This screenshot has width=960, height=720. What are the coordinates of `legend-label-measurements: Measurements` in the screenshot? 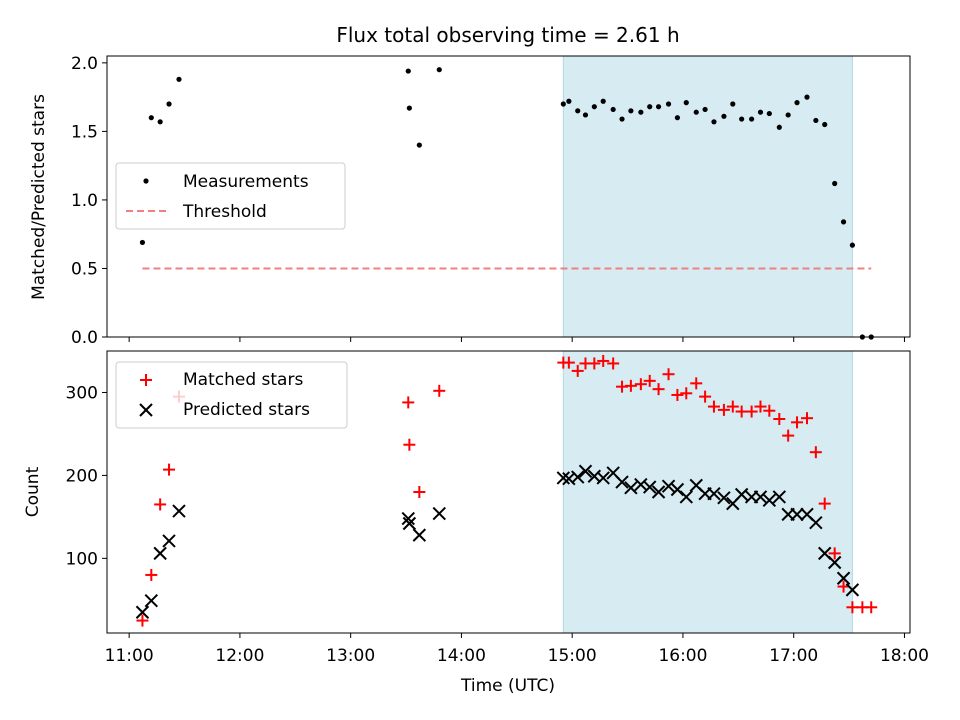 It's located at (246, 182).